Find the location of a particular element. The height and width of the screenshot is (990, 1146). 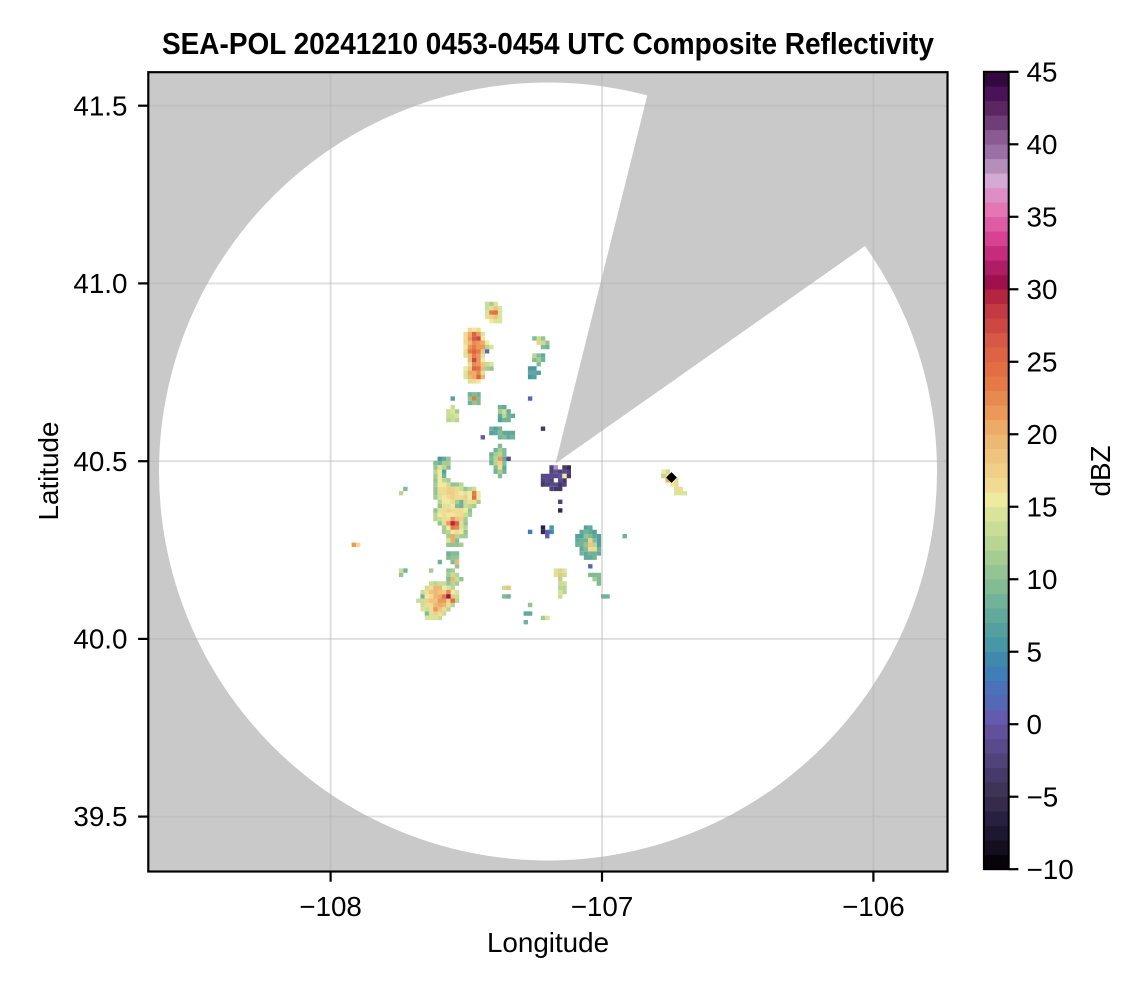

svg-text: −10 is located at coordinates (1050, 869).